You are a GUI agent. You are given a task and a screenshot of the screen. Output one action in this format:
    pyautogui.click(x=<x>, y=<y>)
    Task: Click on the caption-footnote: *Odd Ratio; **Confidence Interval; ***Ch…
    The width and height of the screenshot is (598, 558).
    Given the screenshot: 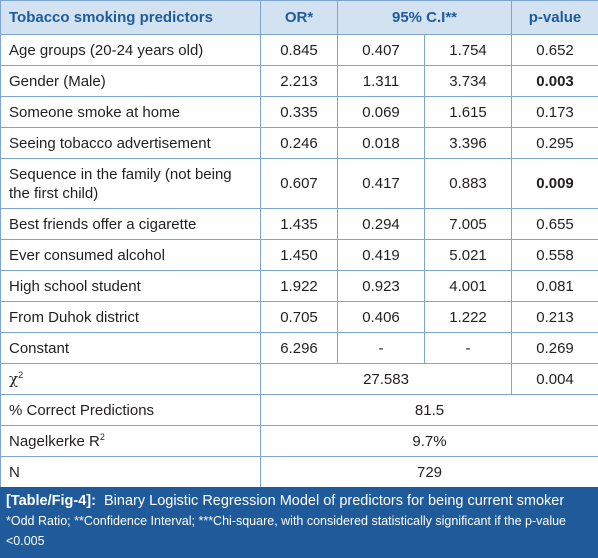 What is the action you would take?
    pyautogui.click(x=286, y=531)
    